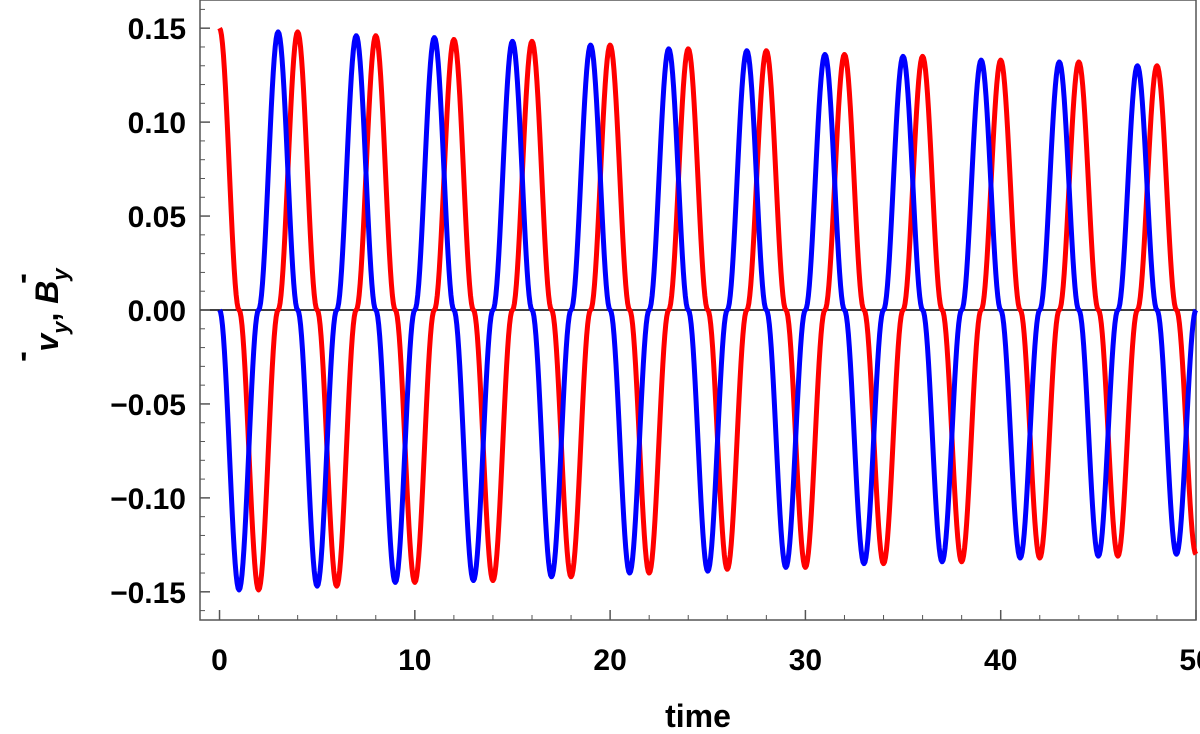 This screenshot has height=734, width=1200. Describe the element at coordinates (47, 292) in the screenshot. I see `y-label-b: B` at that location.